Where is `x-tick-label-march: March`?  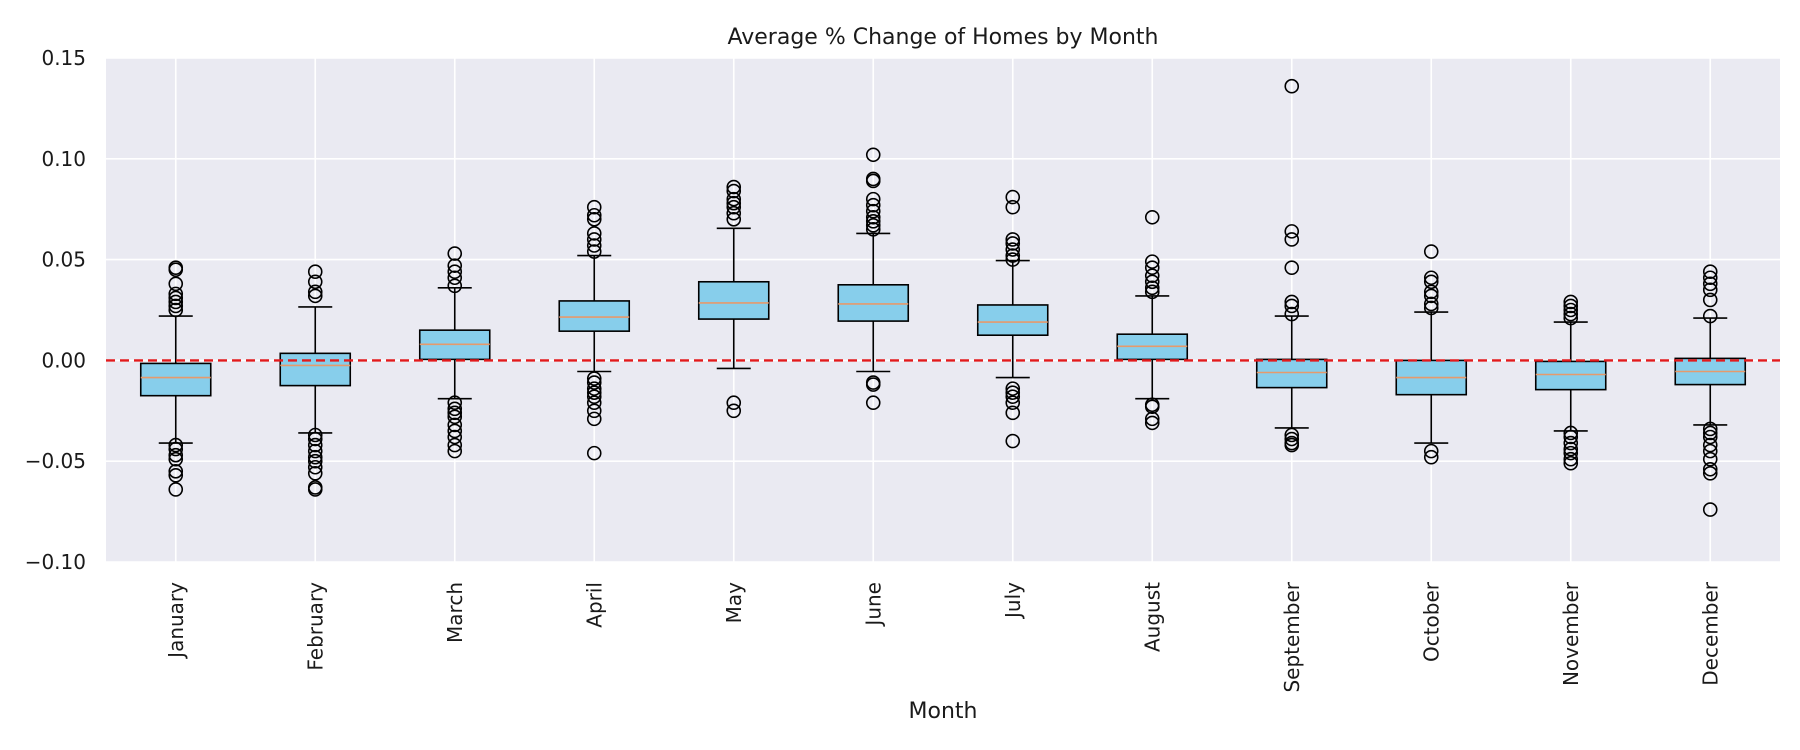 x-tick-label-march: March is located at coordinates (455, 612).